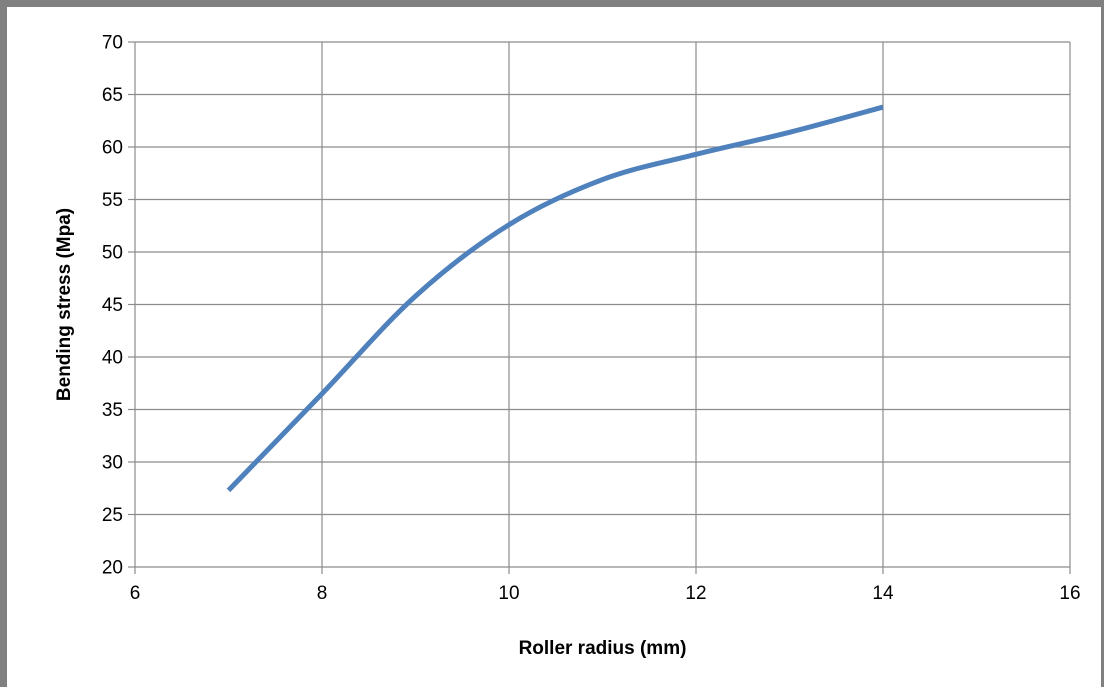 This screenshot has height=687, width=1104. I want to click on x-tick-label: 10, so click(508, 593).